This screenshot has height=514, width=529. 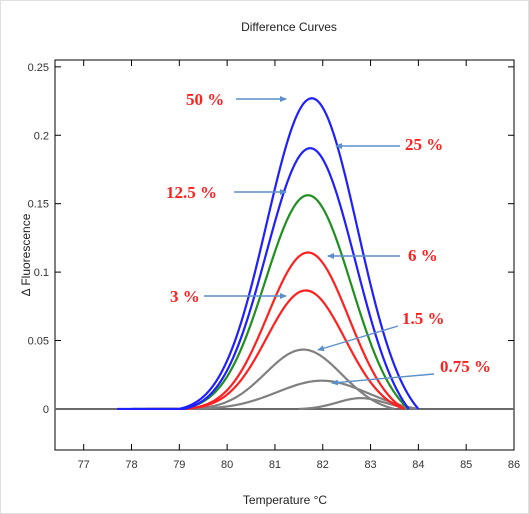 I want to click on annotation-label: 50 %, so click(x=205, y=99).